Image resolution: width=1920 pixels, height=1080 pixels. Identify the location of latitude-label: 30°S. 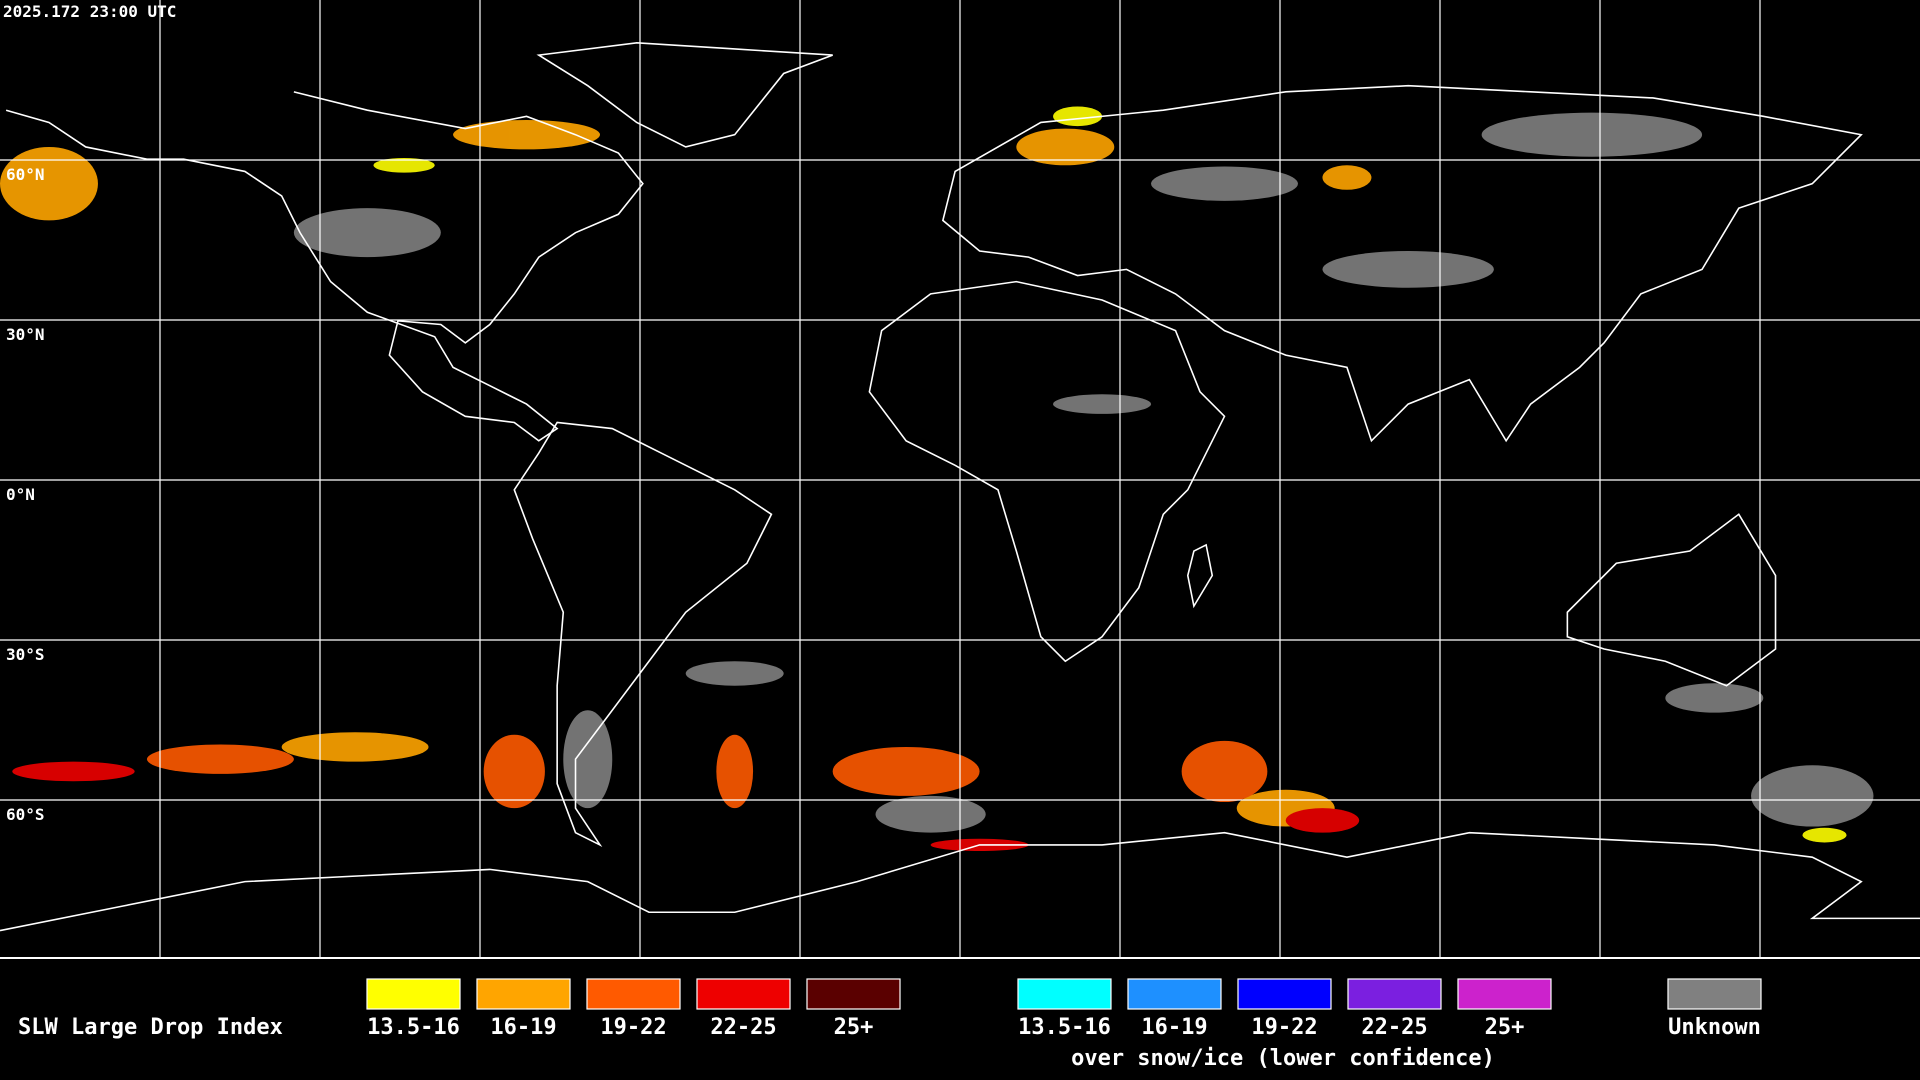
(25, 654).